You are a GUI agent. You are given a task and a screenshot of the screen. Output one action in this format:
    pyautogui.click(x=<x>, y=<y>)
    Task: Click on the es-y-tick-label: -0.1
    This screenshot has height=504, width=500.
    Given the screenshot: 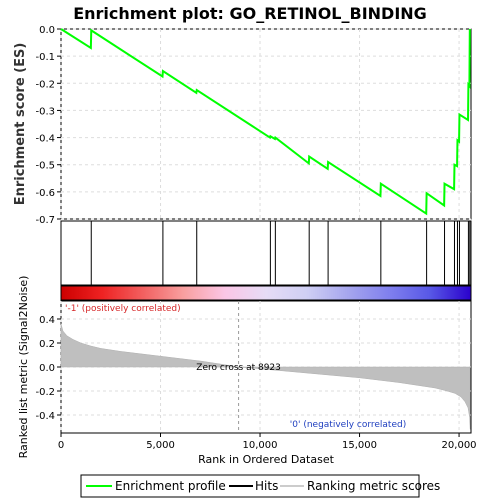 What is the action you would take?
    pyautogui.click(x=45, y=57)
    